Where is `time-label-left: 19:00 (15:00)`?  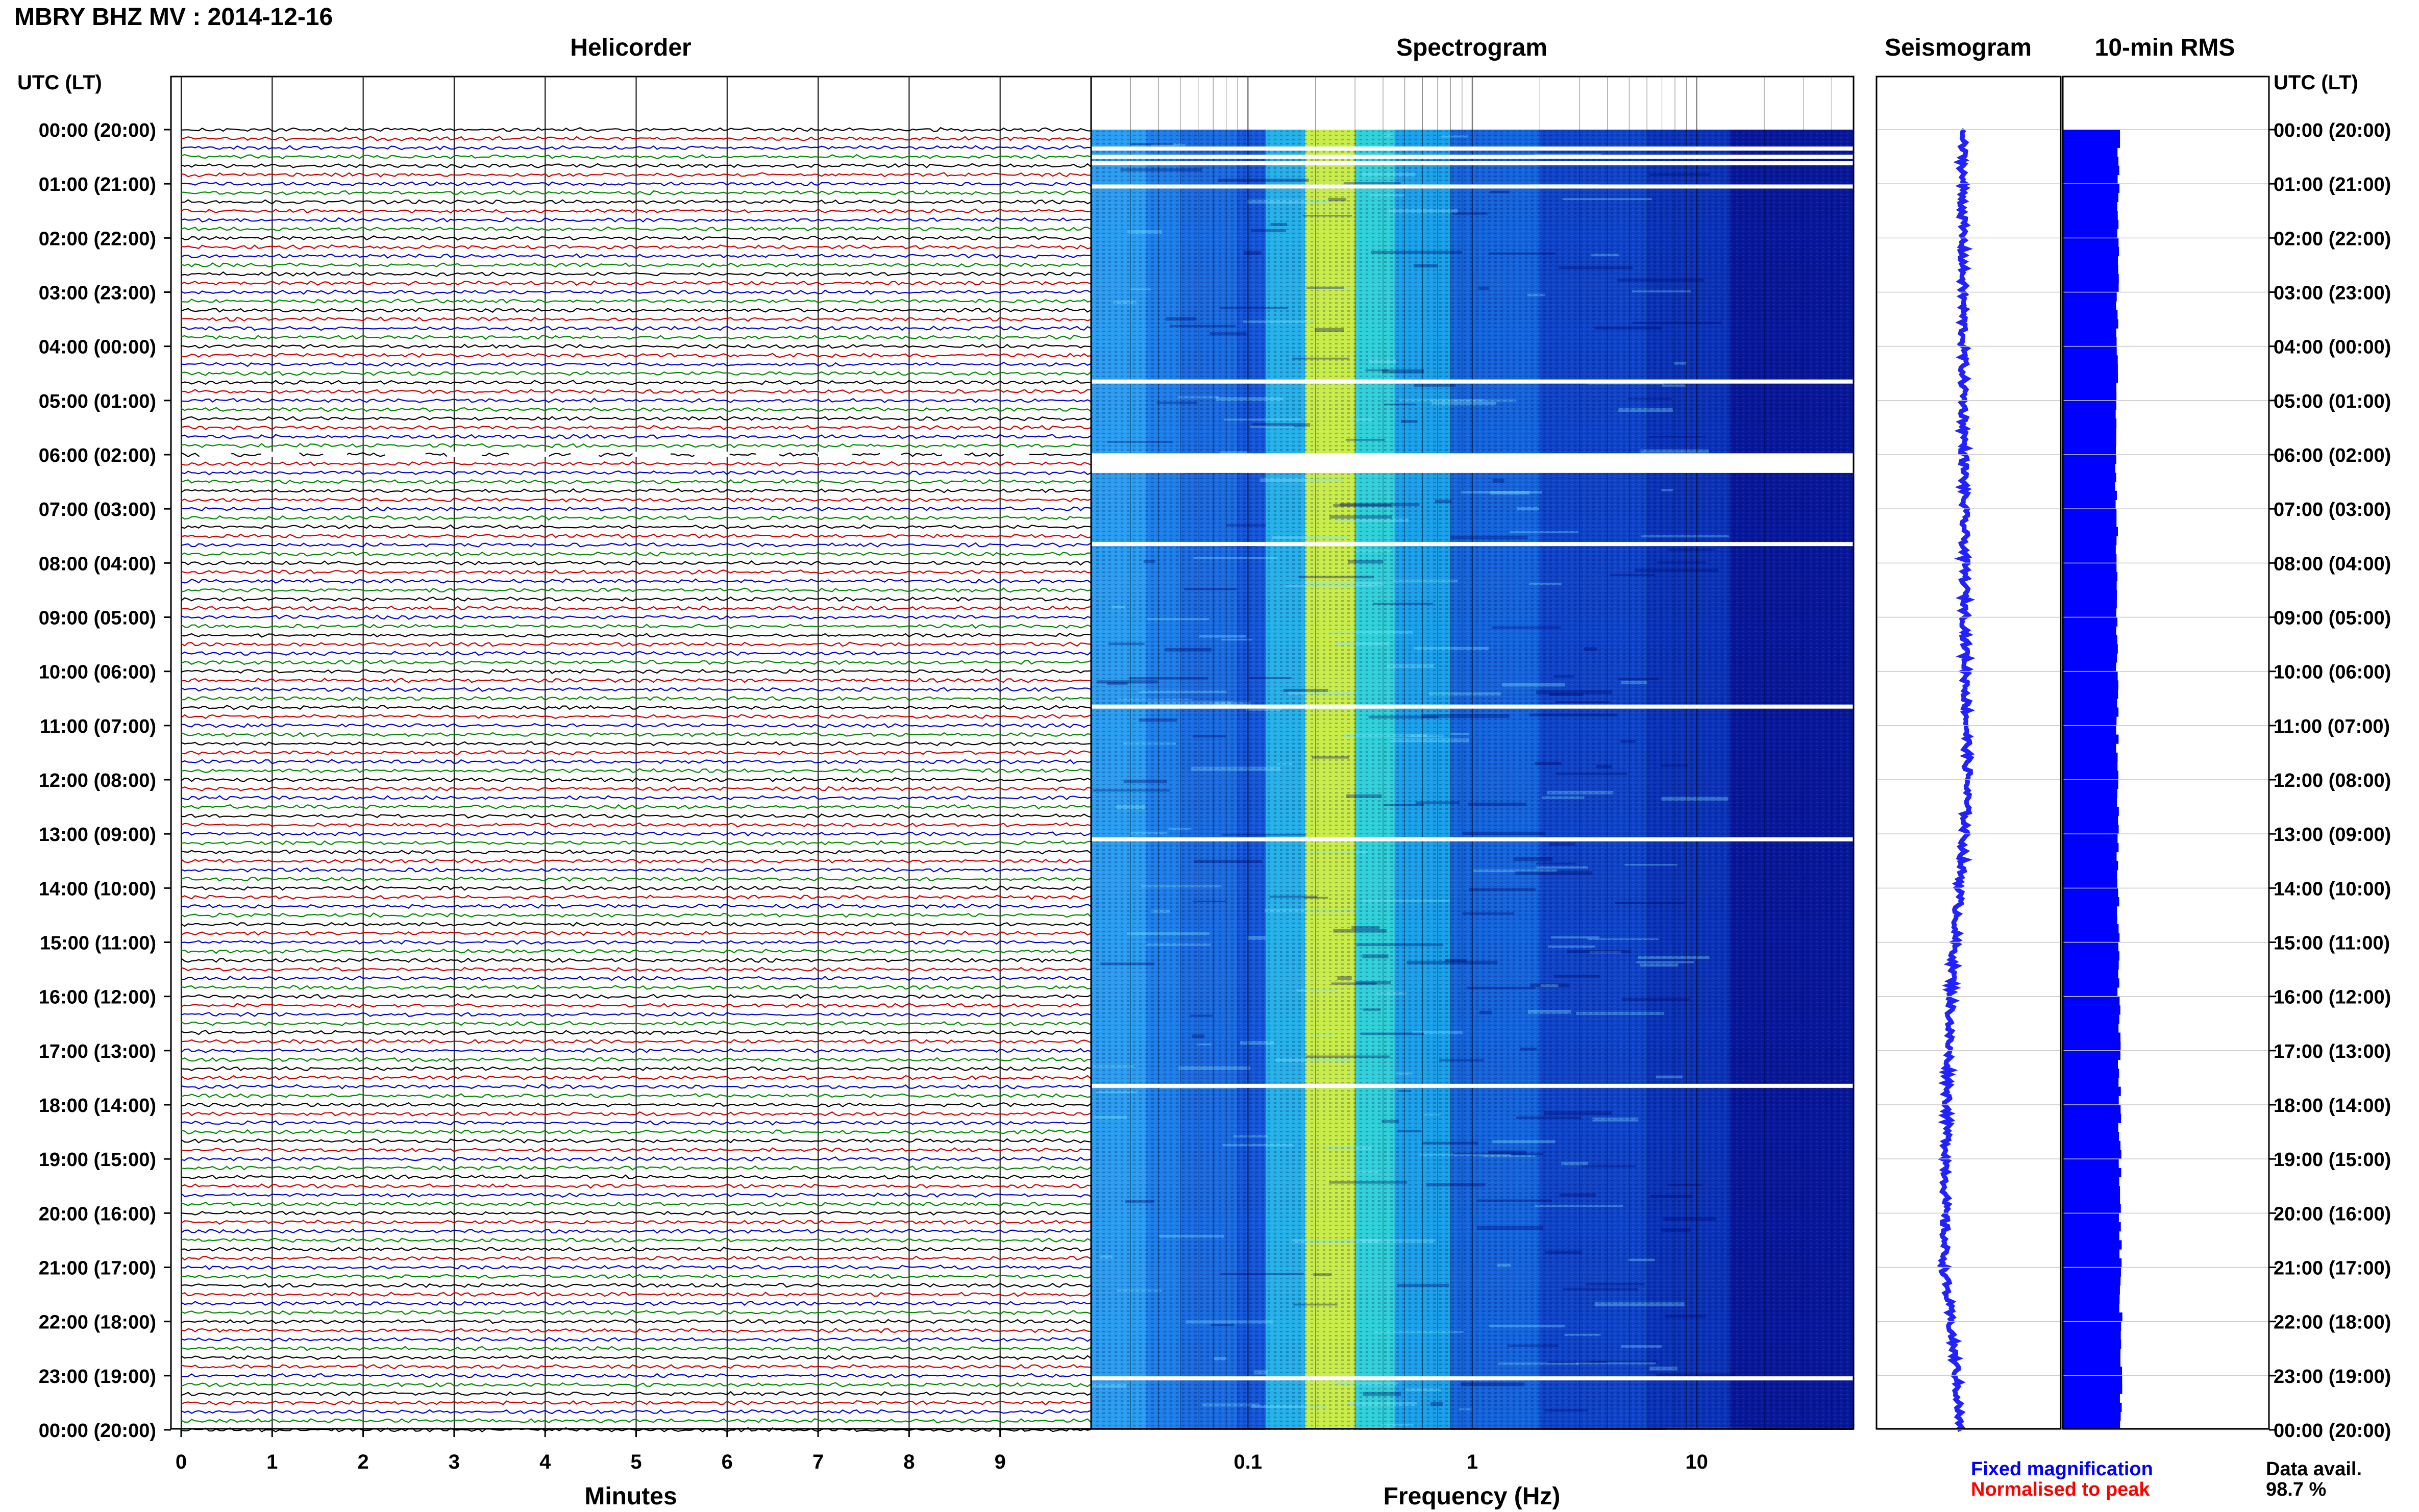
time-label-left: 19:00 (15:00) is located at coordinates (97, 1160).